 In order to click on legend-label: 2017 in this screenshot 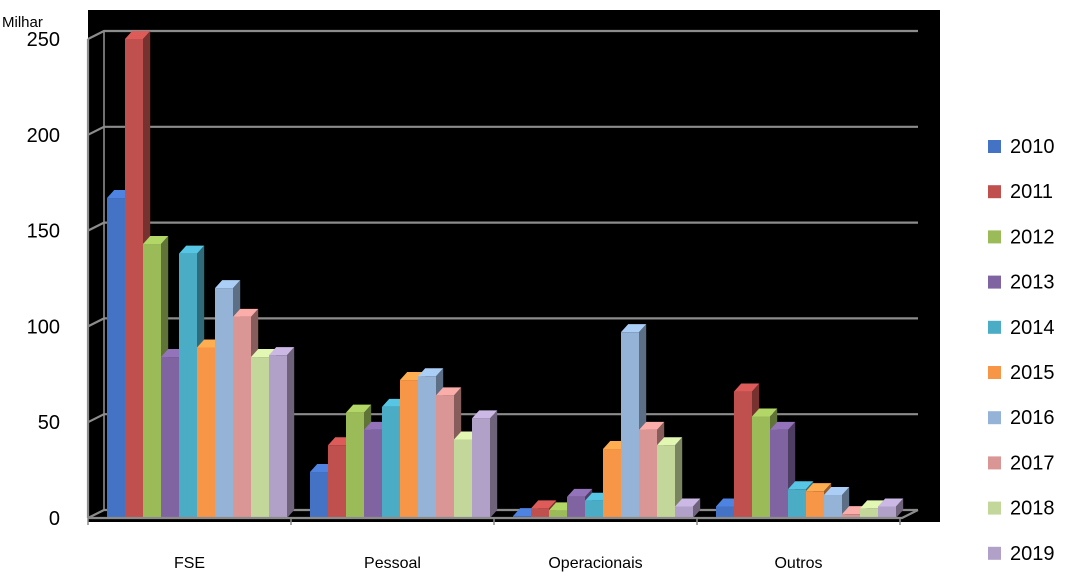, I will do `click(1032, 463)`.